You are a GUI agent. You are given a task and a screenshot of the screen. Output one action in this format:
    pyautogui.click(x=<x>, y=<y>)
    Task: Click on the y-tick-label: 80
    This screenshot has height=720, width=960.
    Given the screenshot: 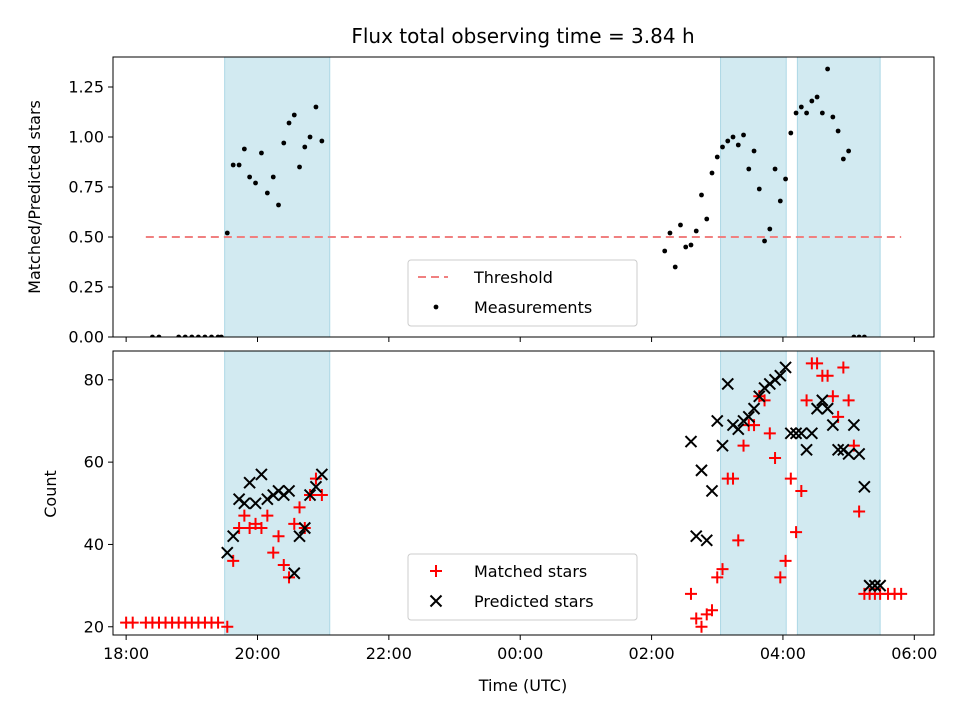 What is the action you would take?
    pyautogui.click(x=94, y=379)
    